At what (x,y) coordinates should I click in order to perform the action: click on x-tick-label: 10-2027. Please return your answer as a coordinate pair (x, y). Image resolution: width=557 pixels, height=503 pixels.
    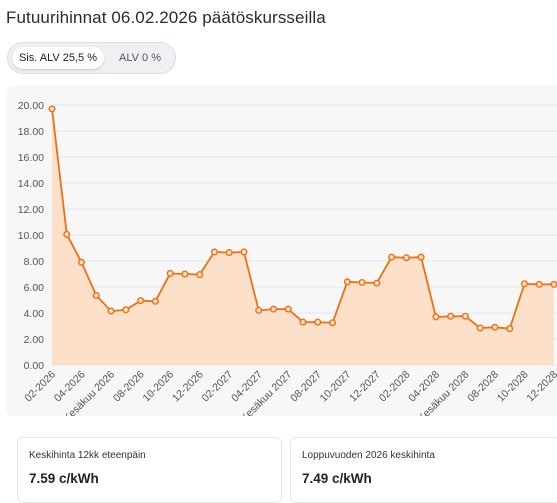
    Looking at the image, I should click on (336, 387).